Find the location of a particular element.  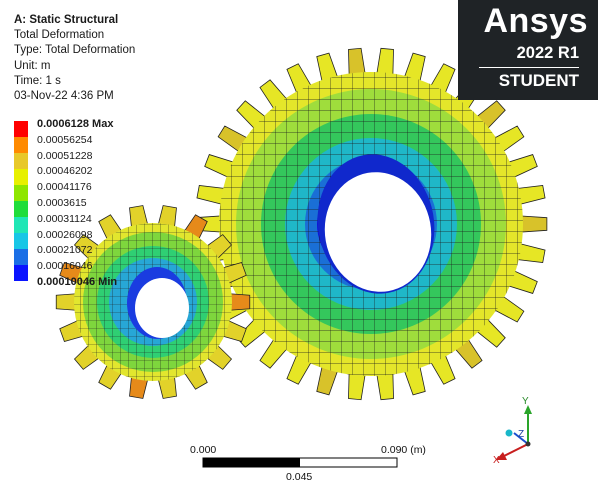

triad-y-label: Y is located at coordinates (525, 401).